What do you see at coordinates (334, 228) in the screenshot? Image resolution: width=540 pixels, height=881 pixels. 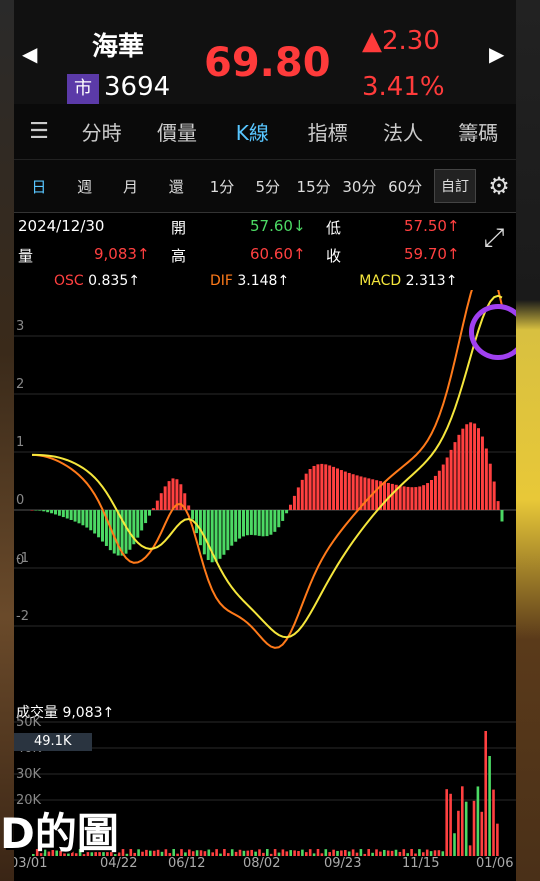 I see `low-label: 低` at bounding box center [334, 228].